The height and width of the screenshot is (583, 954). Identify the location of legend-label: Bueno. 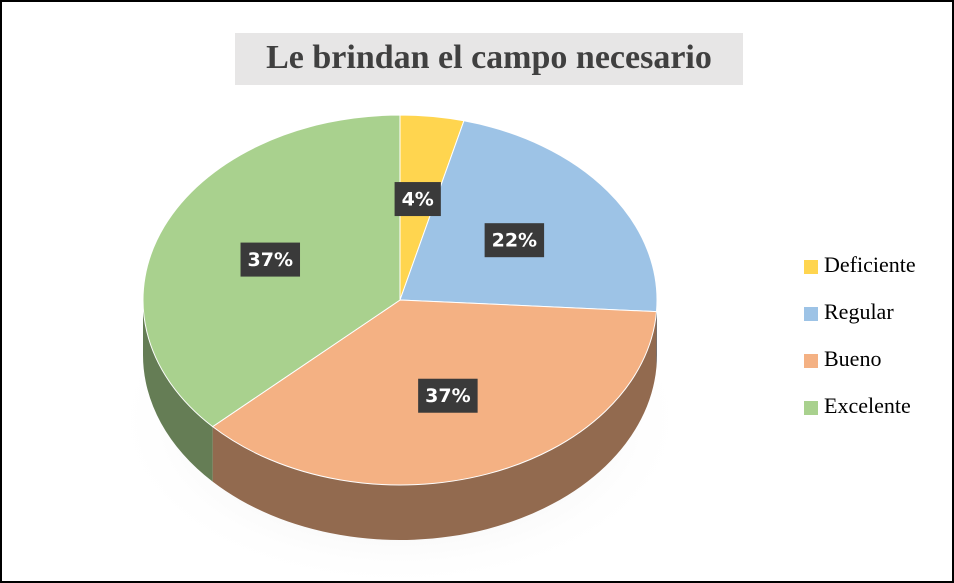
(852, 358).